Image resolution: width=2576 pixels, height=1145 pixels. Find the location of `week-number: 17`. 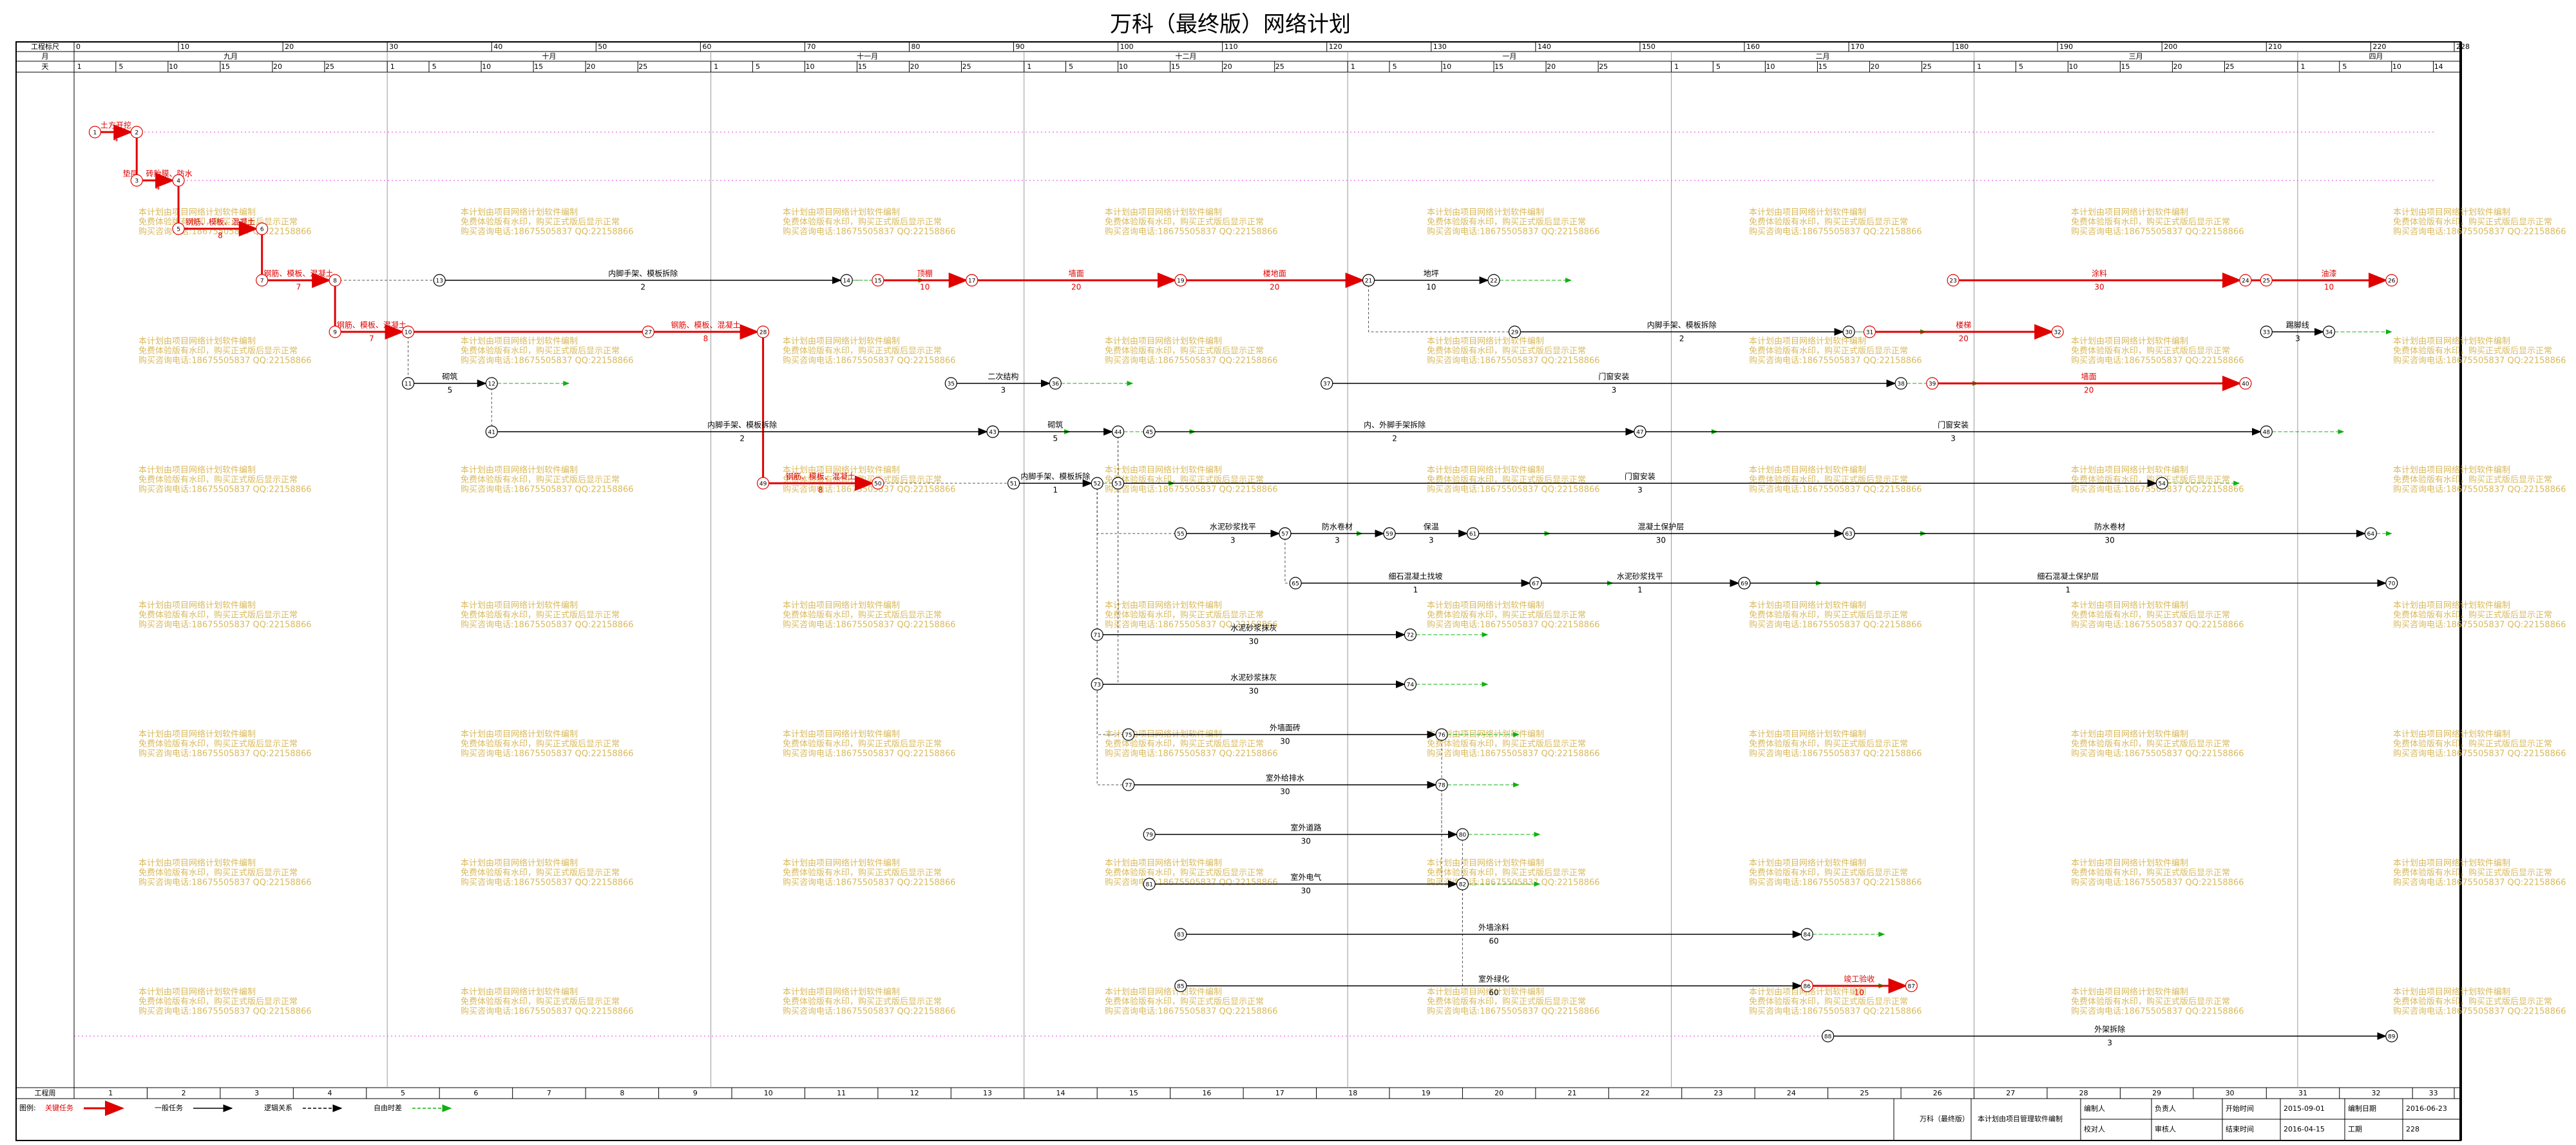

week-number: 17 is located at coordinates (1279, 1093).